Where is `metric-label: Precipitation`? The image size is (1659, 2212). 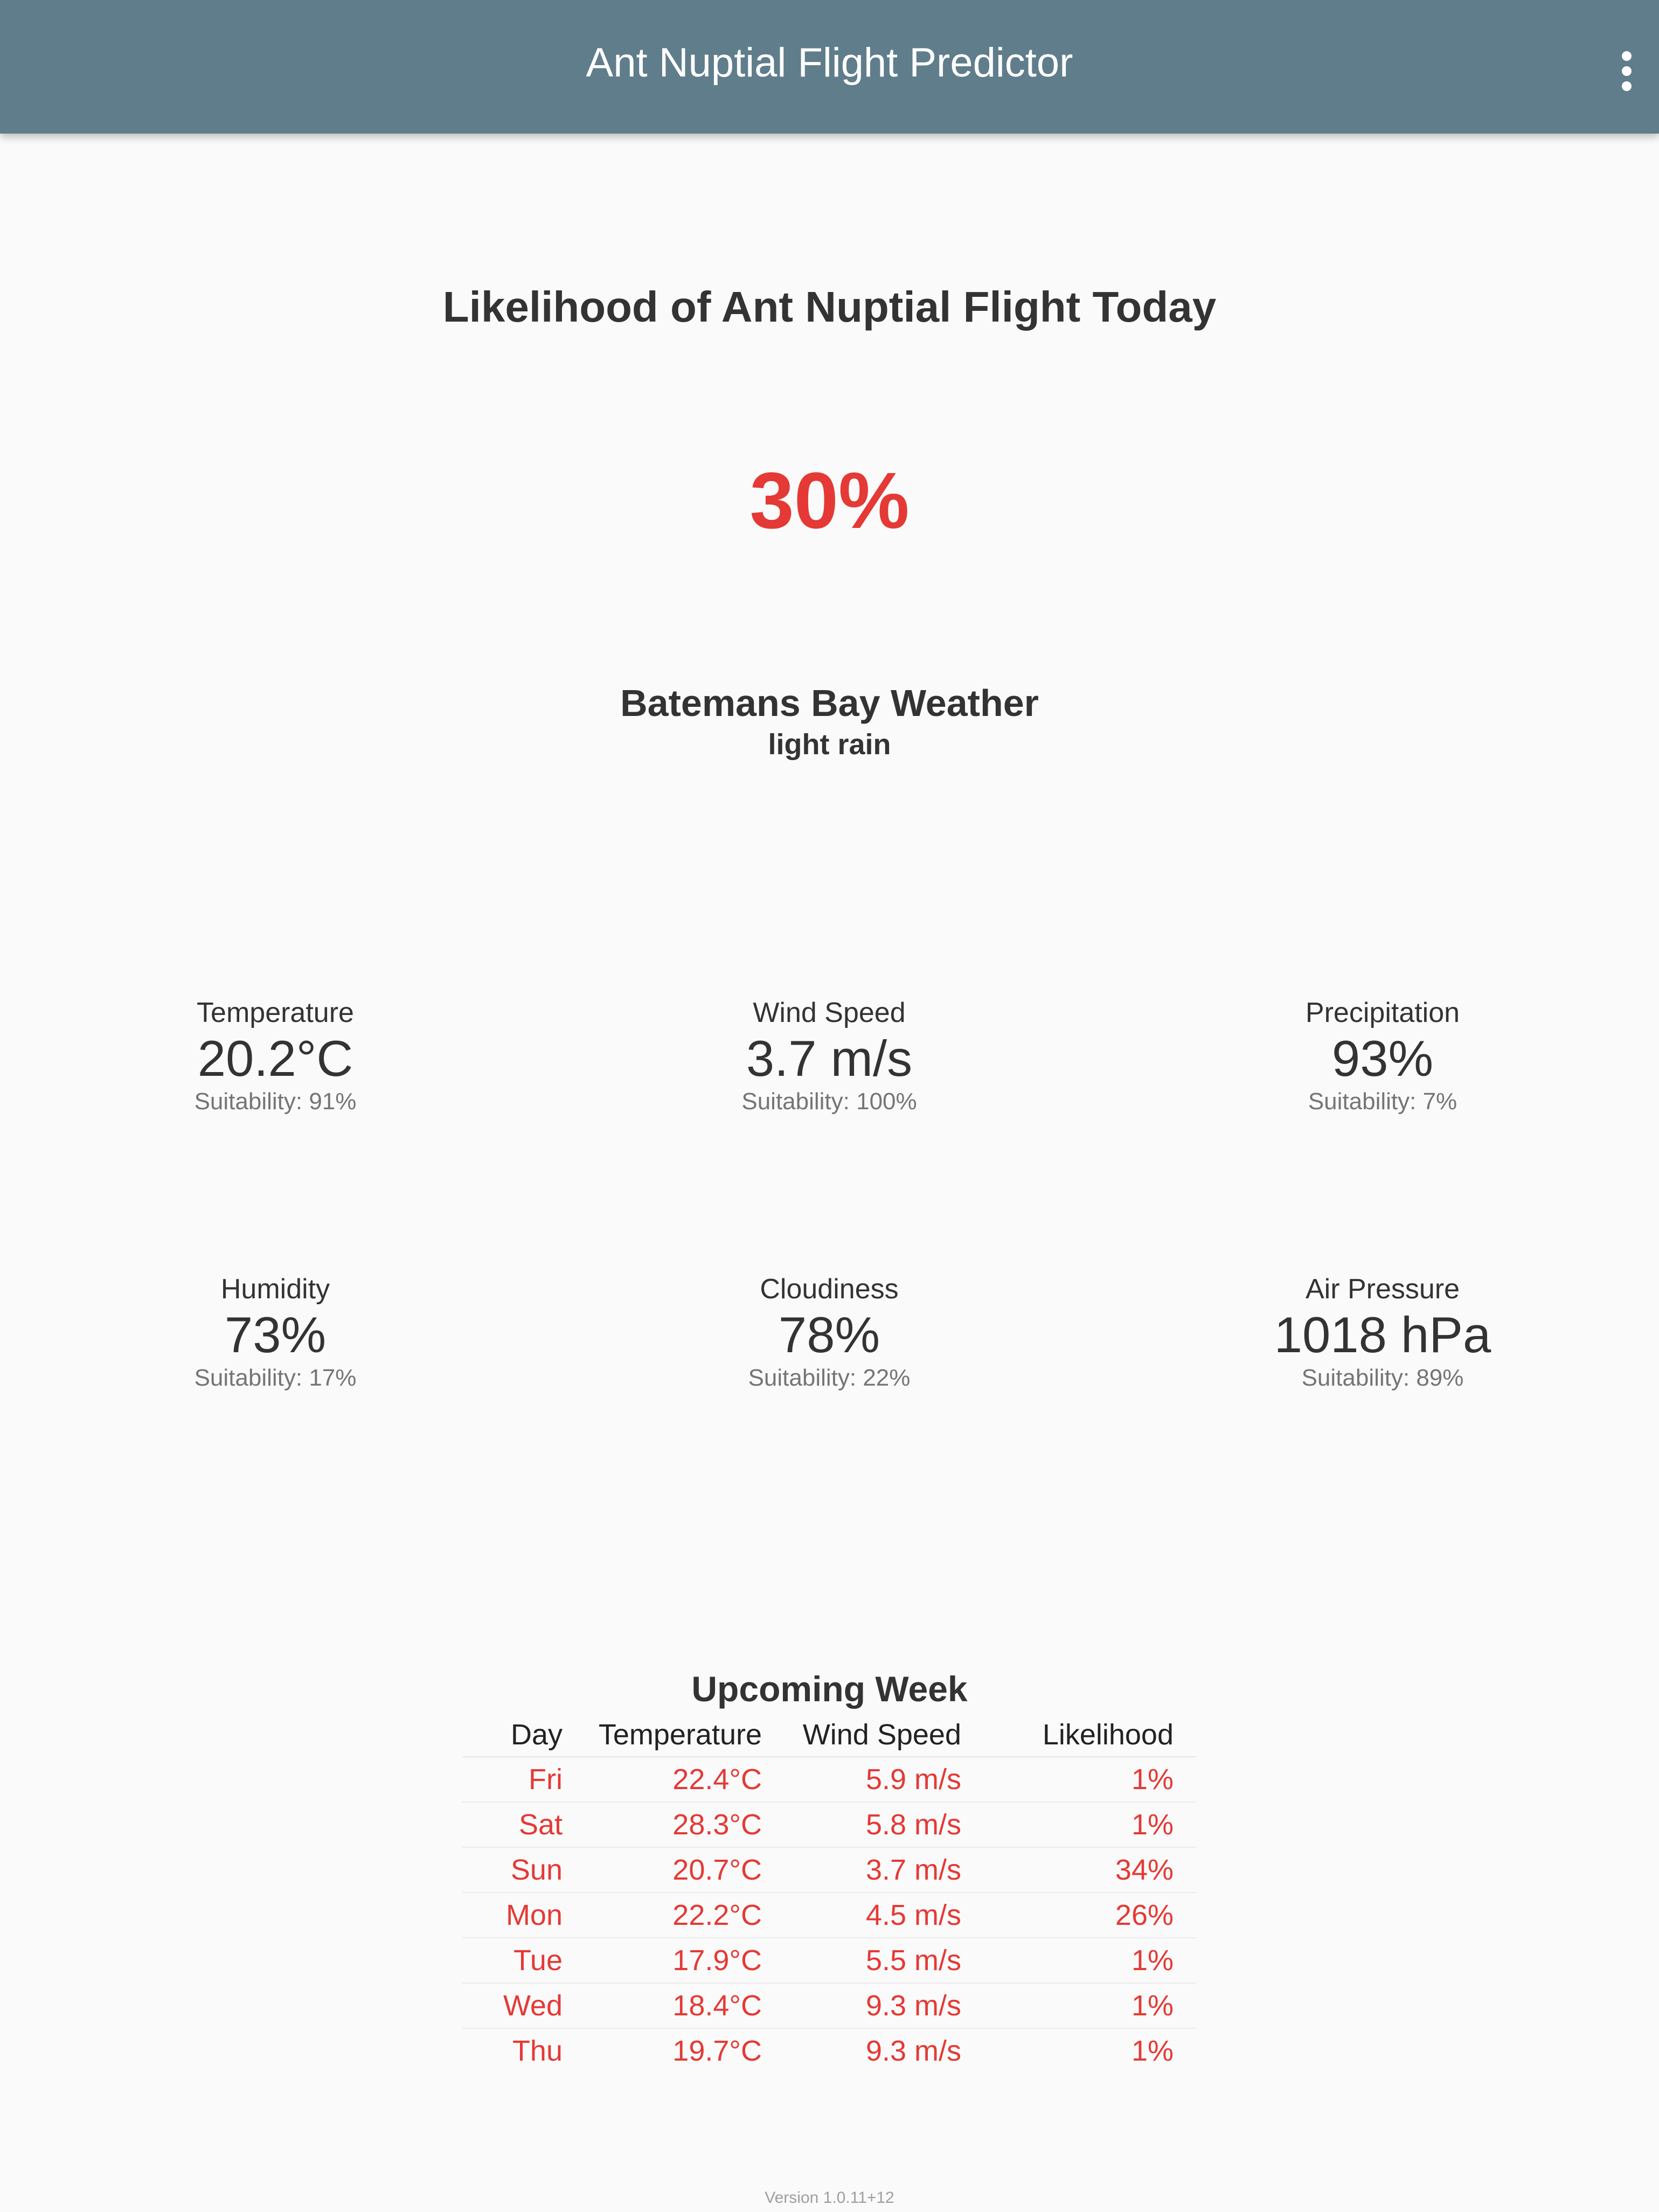 metric-label: Precipitation is located at coordinates (1383, 1012).